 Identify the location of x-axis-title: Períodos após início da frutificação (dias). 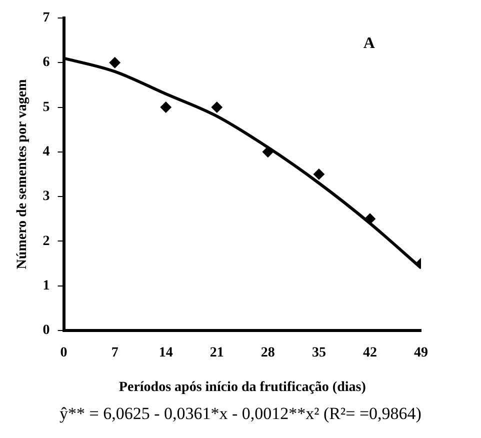
(242, 388).